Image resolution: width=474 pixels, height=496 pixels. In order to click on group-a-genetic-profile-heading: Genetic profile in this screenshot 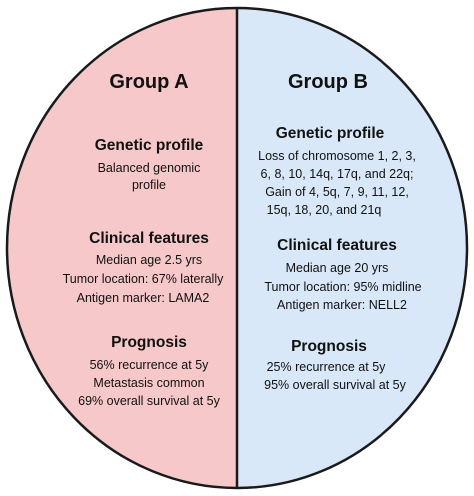, I will do `click(149, 145)`.